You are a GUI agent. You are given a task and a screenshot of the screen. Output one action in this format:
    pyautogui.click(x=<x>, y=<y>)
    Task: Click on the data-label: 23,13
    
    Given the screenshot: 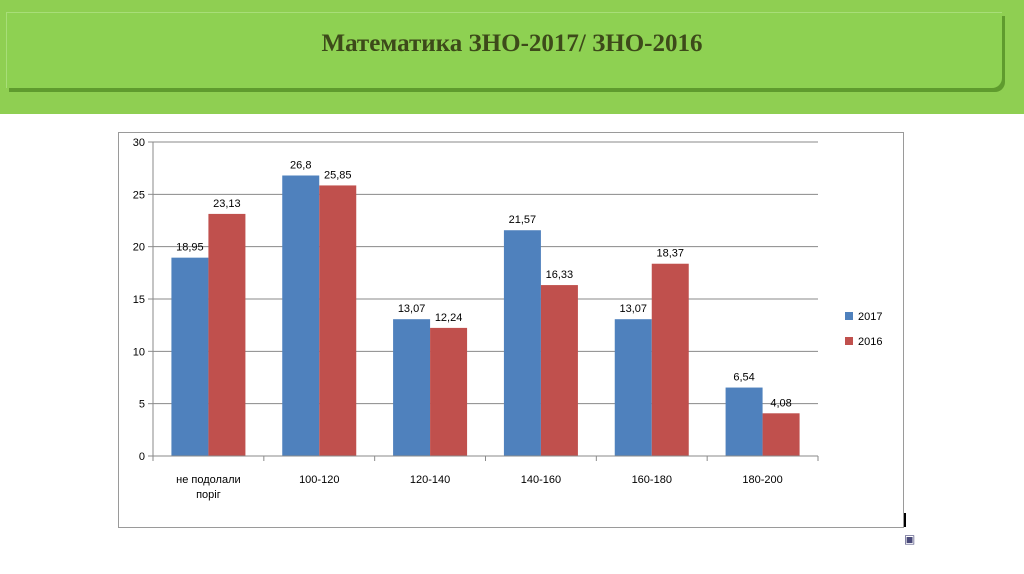 What is the action you would take?
    pyautogui.click(x=227, y=204)
    